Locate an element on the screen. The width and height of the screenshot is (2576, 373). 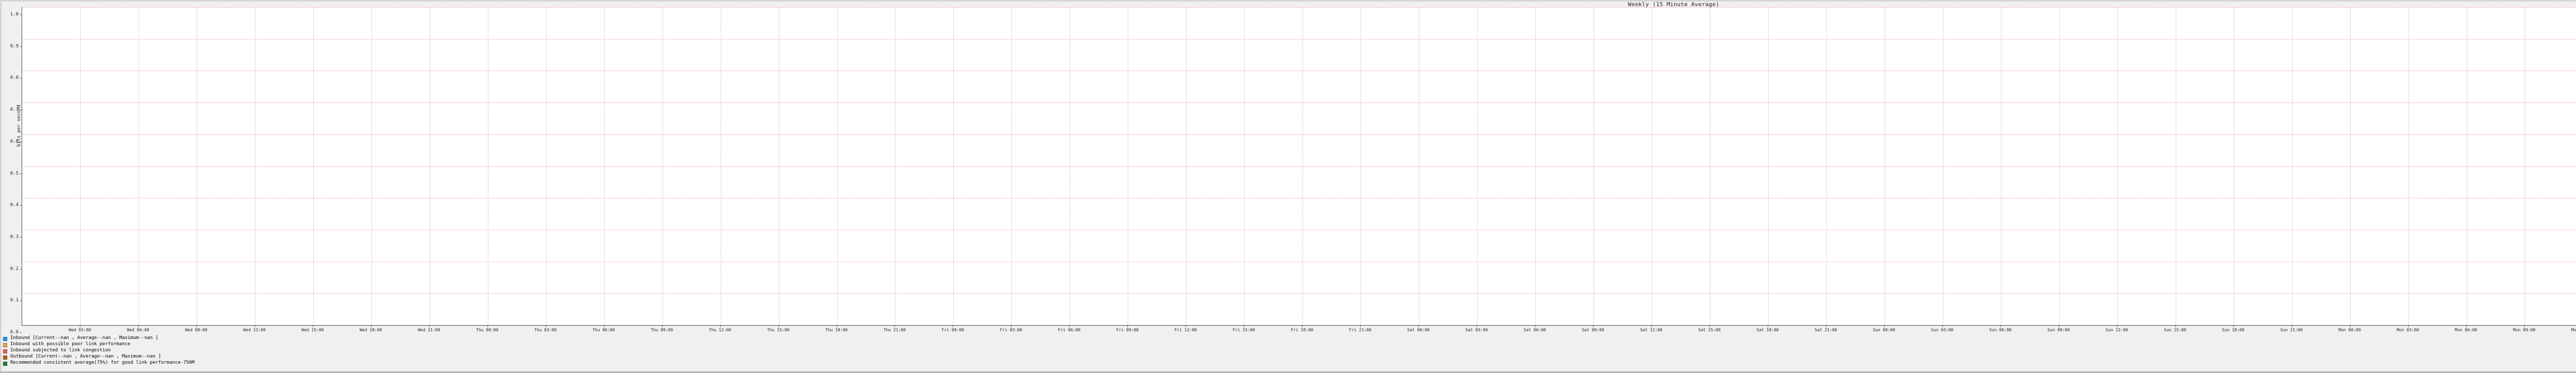
x-tick-label: Sat 06:00 is located at coordinates (1534, 330).